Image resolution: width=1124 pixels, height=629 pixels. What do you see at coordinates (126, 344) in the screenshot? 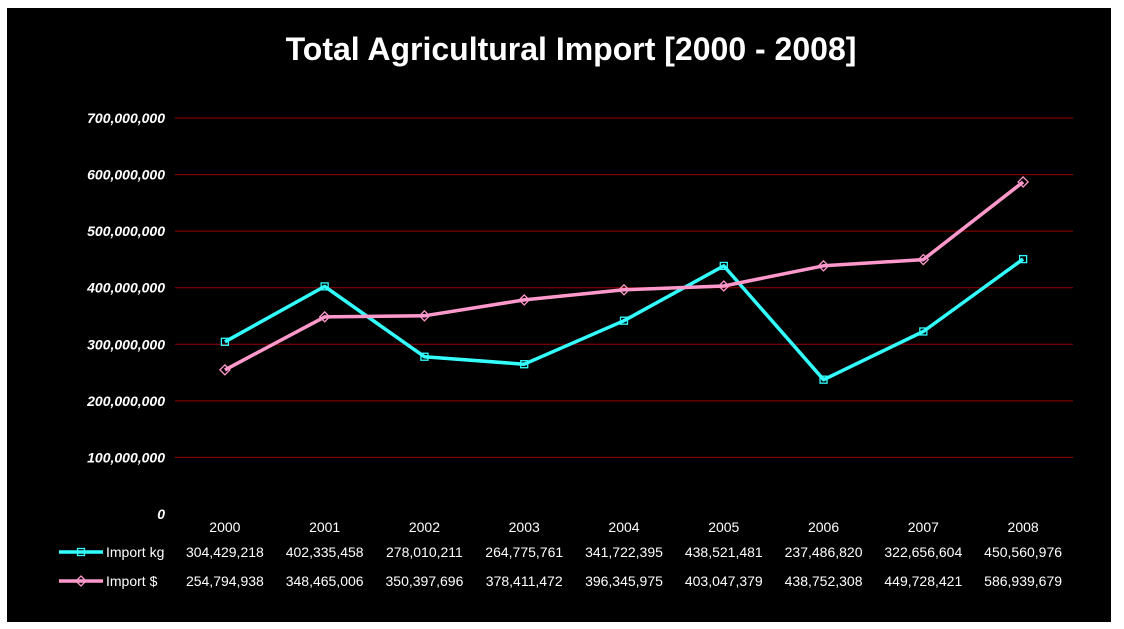
I see `y-tick-label: 300,000,000` at bounding box center [126, 344].